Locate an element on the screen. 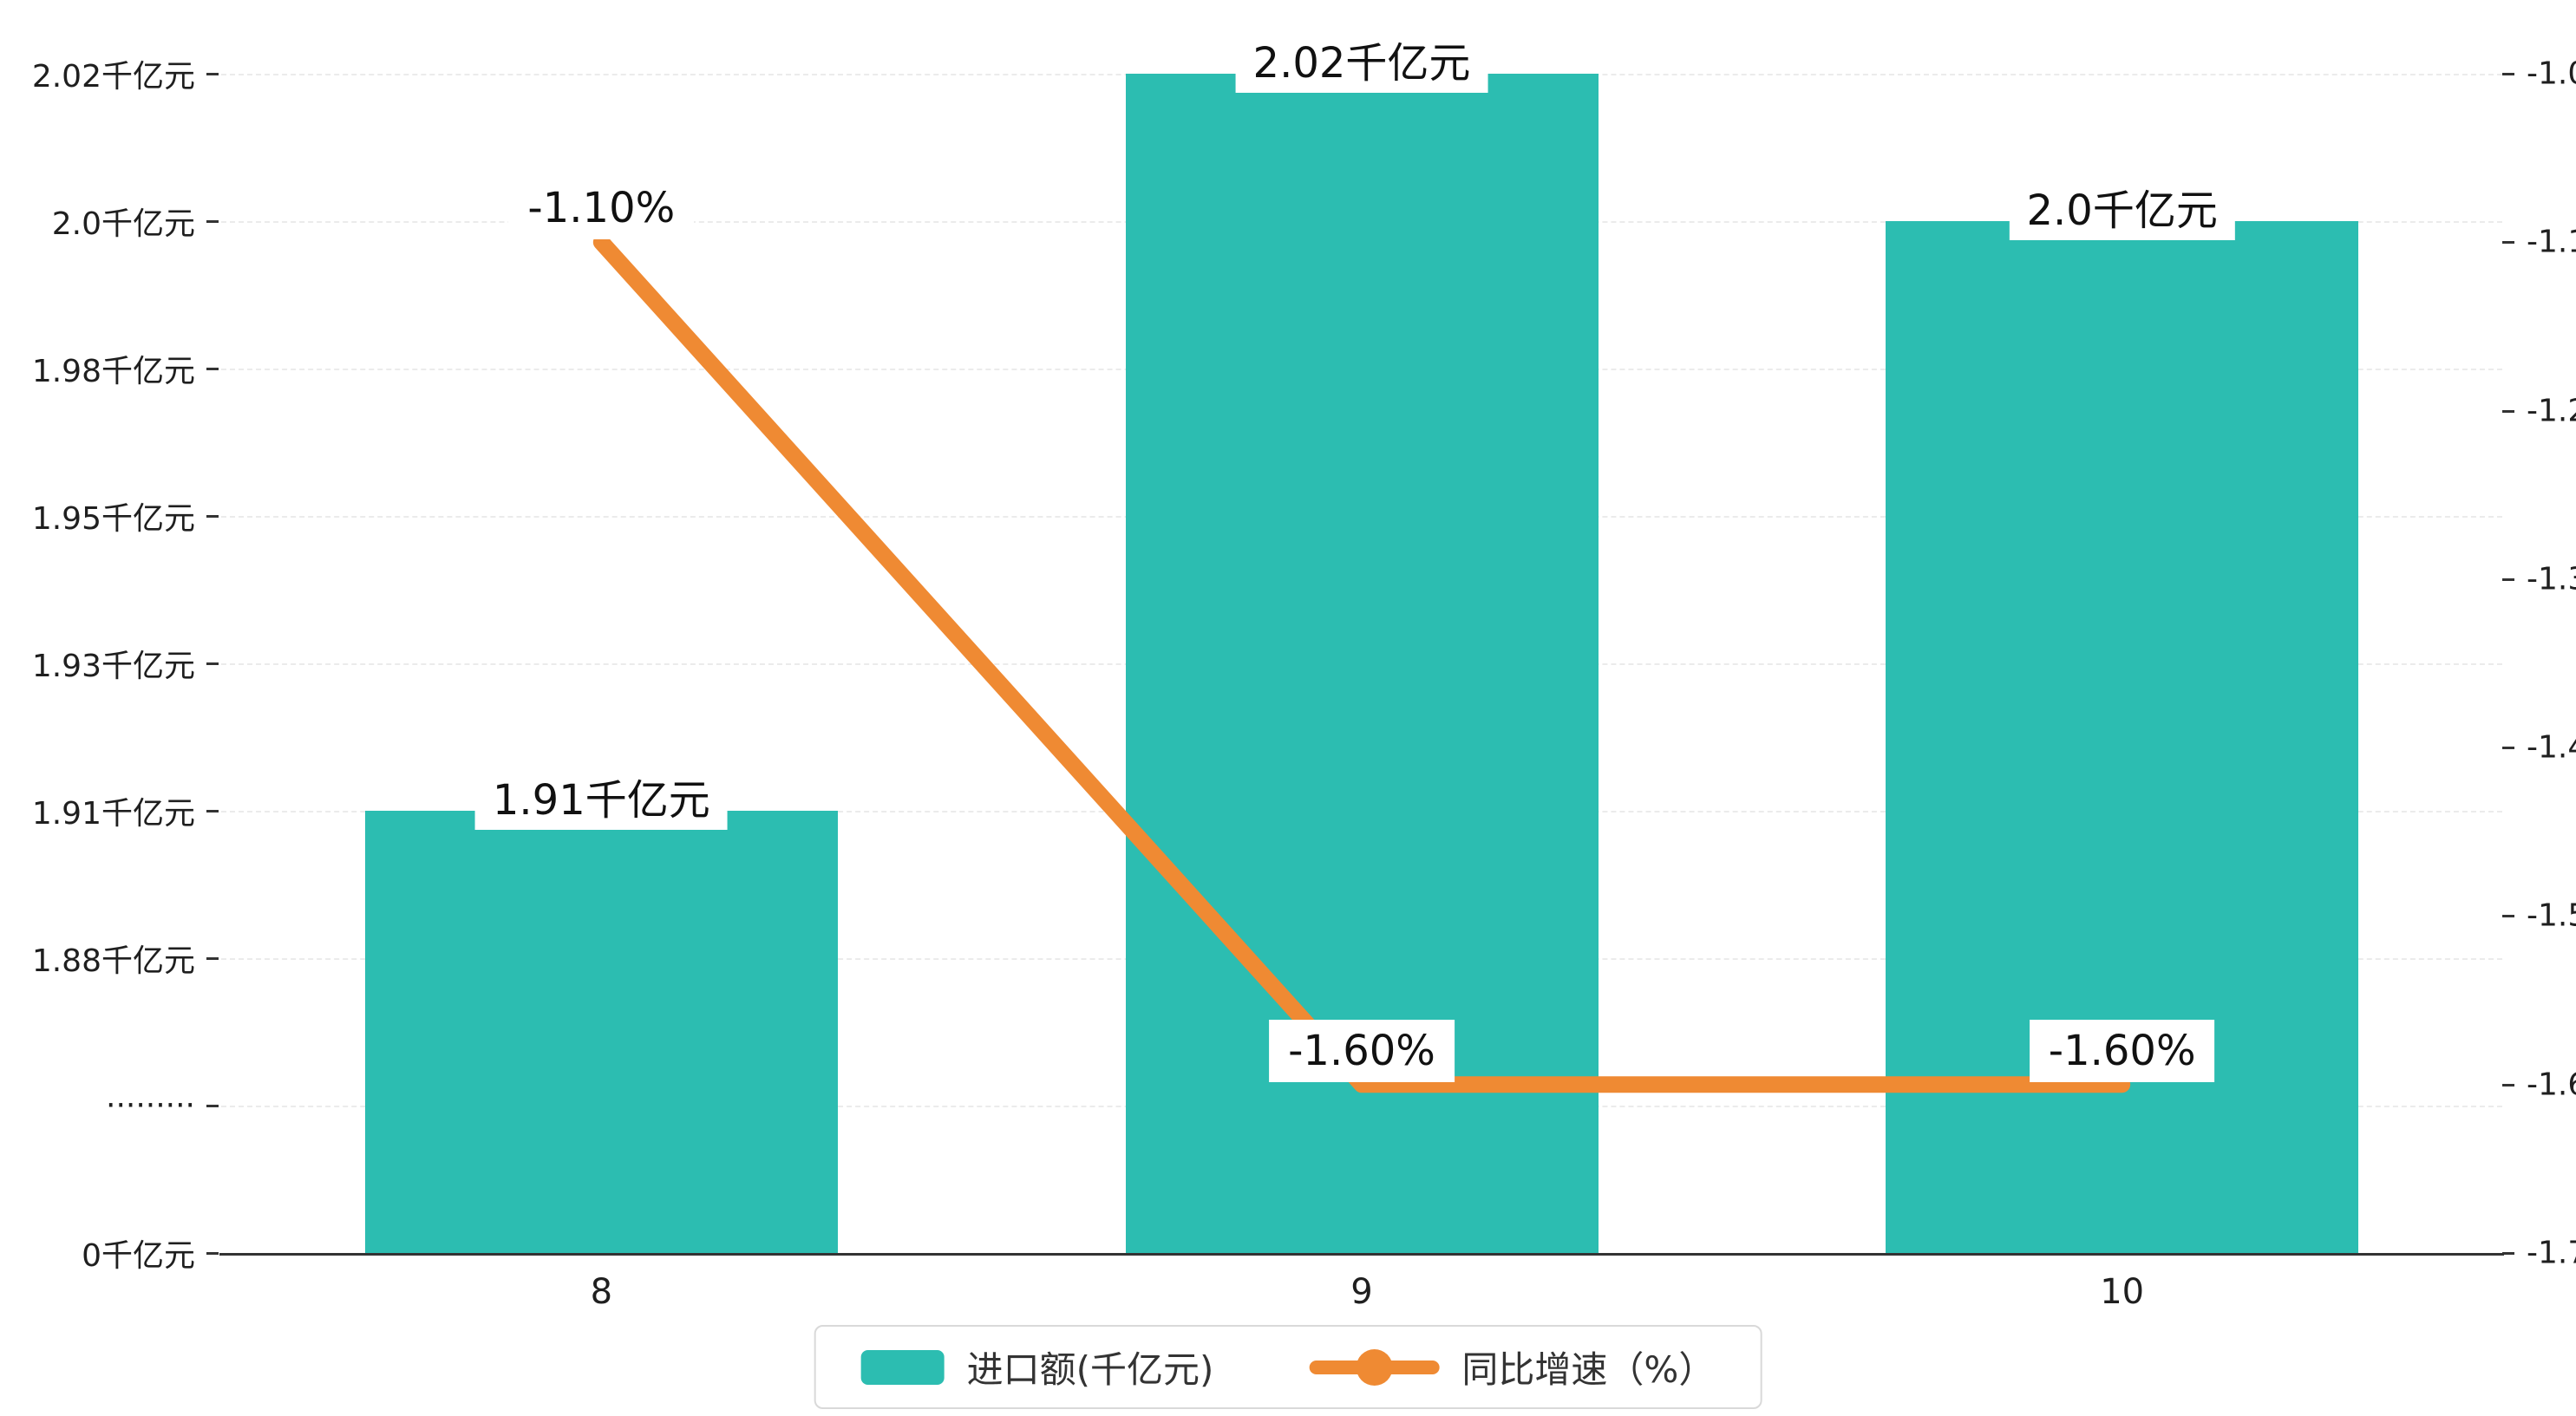 This screenshot has height=1416, width=2576. legend-item-growth: 同比增速（%） is located at coordinates (1512, 1367).